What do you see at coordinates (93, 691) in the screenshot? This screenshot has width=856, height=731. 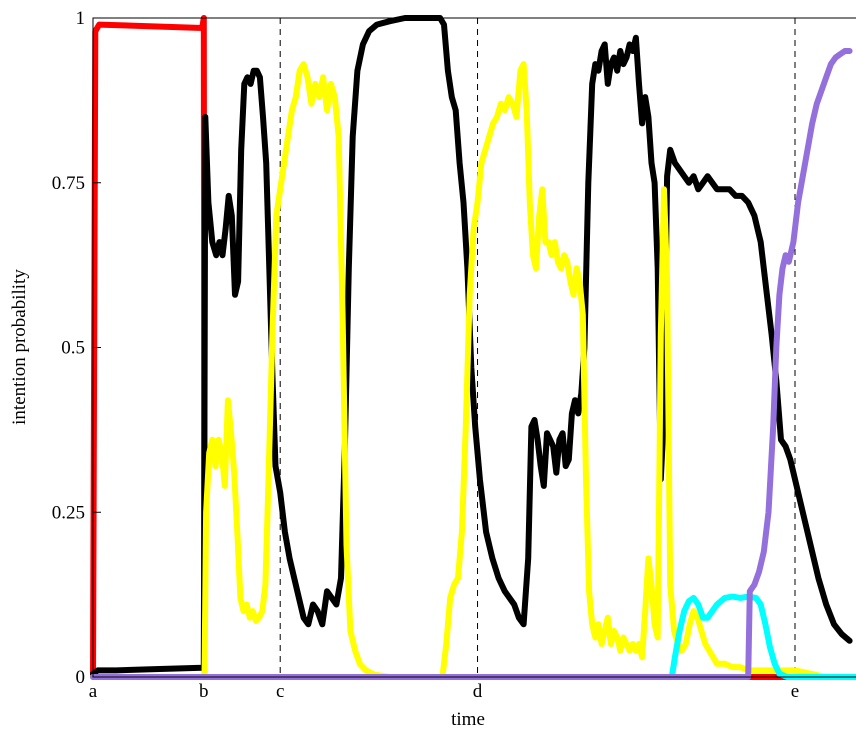 I see `x-tick-label-a: a` at bounding box center [93, 691].